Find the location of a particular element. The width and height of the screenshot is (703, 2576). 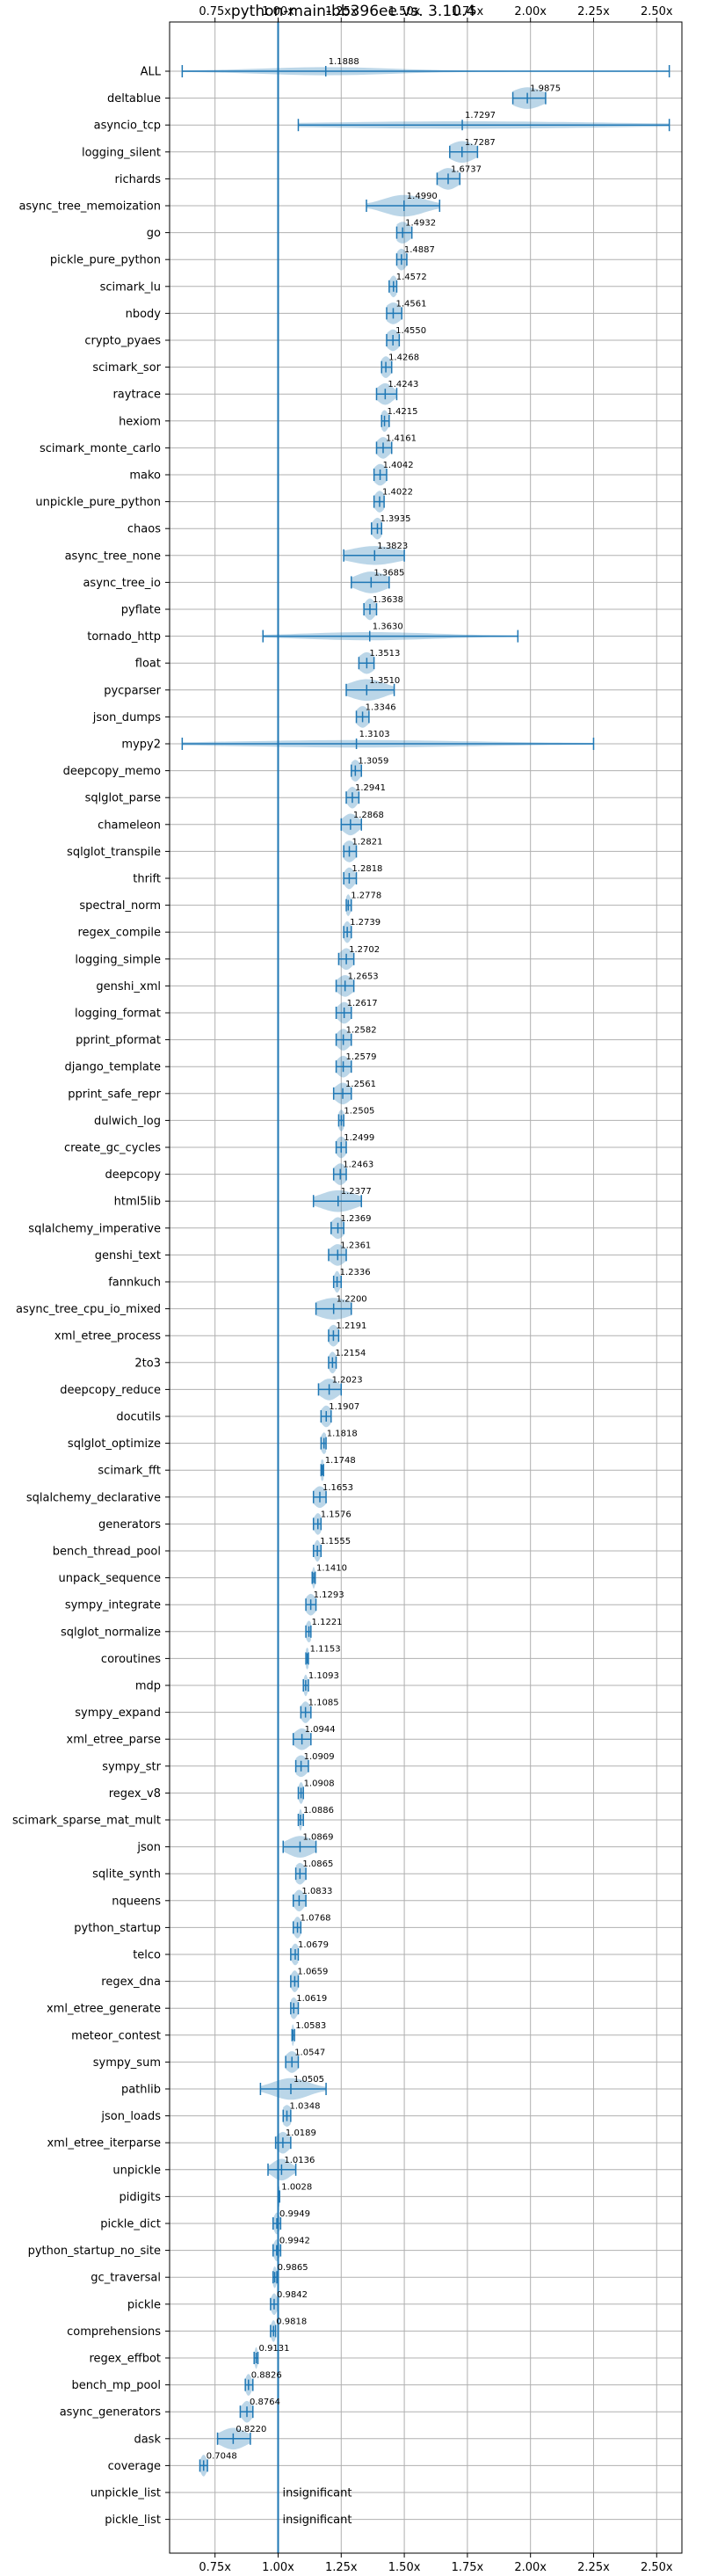

value-label: 1.2023 is located at coordinates (347, 1380).